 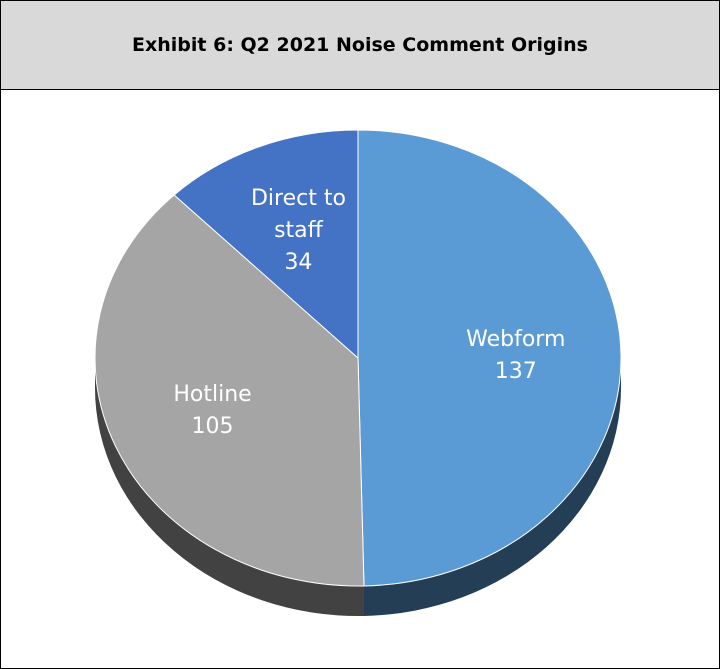 I want to click on slice-name: Hotline, so click(x=212, y=395).